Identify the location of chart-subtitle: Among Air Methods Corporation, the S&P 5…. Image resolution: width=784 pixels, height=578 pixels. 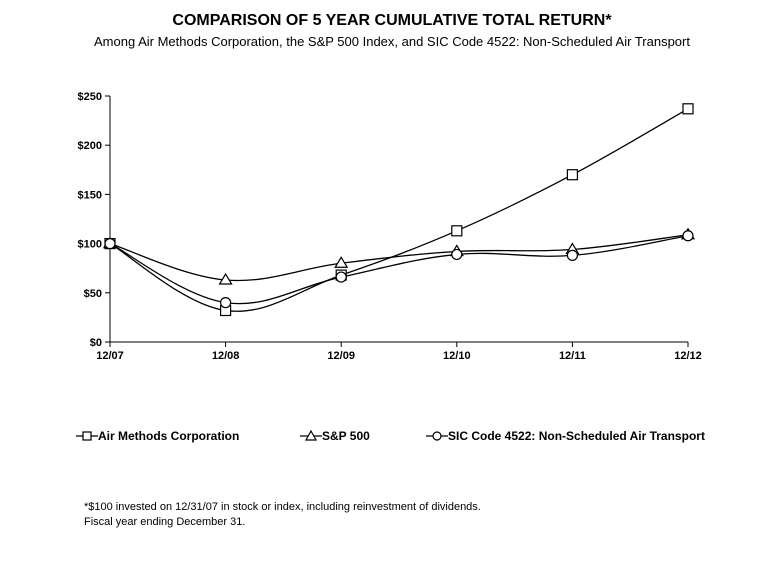
(392, 41).